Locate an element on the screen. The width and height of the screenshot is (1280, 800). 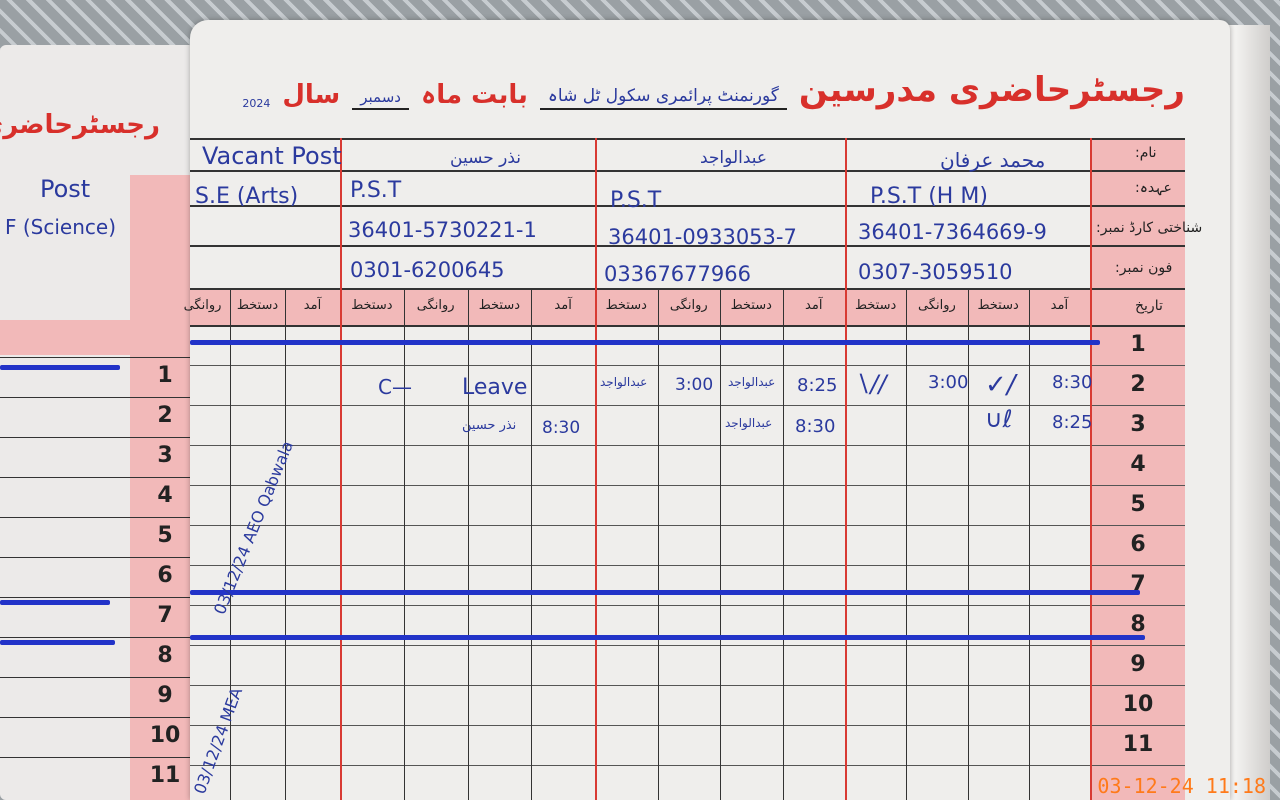
left-day-number: 3 is located at coordinates (165, 455).